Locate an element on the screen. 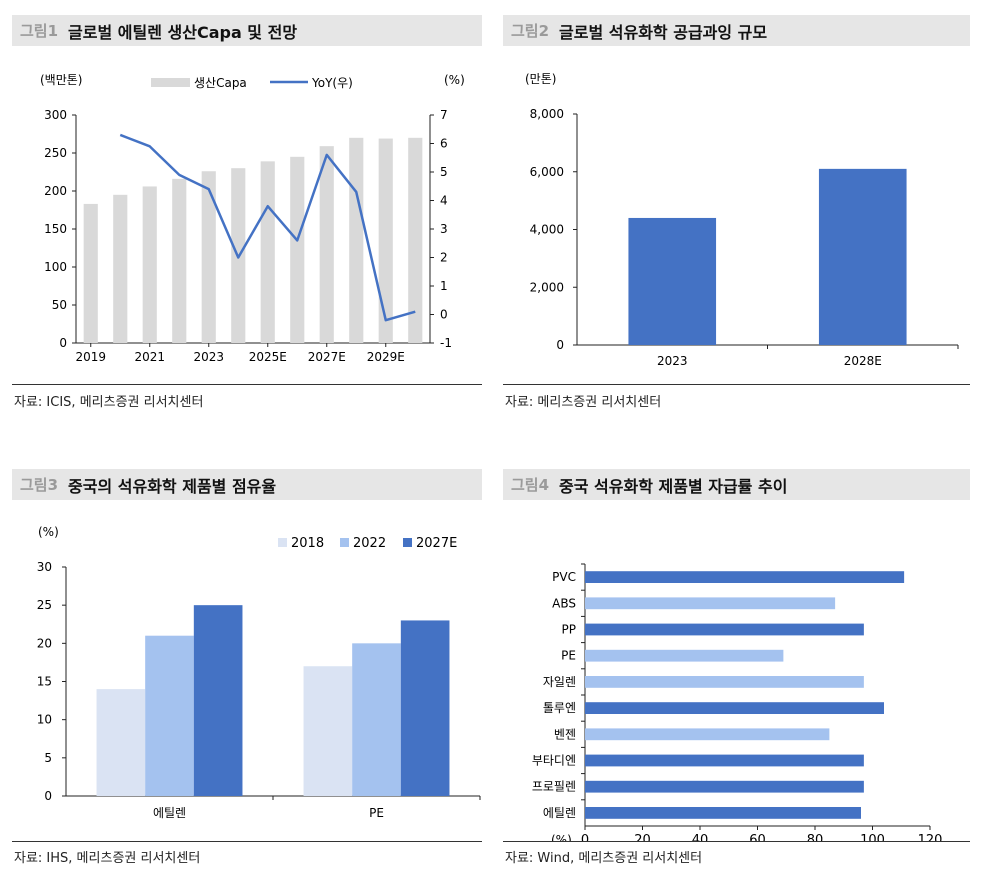 This screenshot has height=874, width=982. y-tick-label: 2,000 is located at coordinates (547, 287).